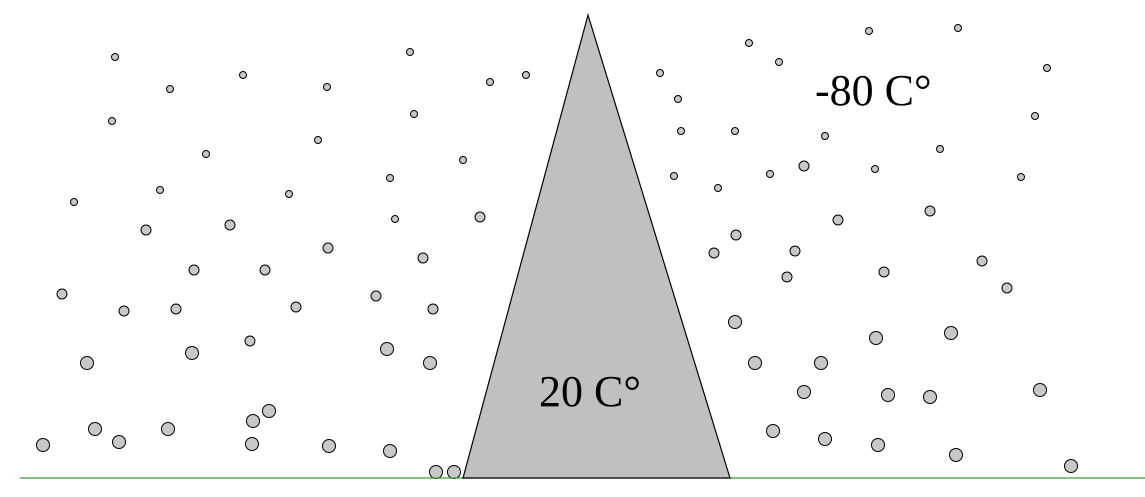  What do you see at coordinates (590, 391) in the screenshot?
I see `warm-label: 20 C°` at bounding box center [590, 391].